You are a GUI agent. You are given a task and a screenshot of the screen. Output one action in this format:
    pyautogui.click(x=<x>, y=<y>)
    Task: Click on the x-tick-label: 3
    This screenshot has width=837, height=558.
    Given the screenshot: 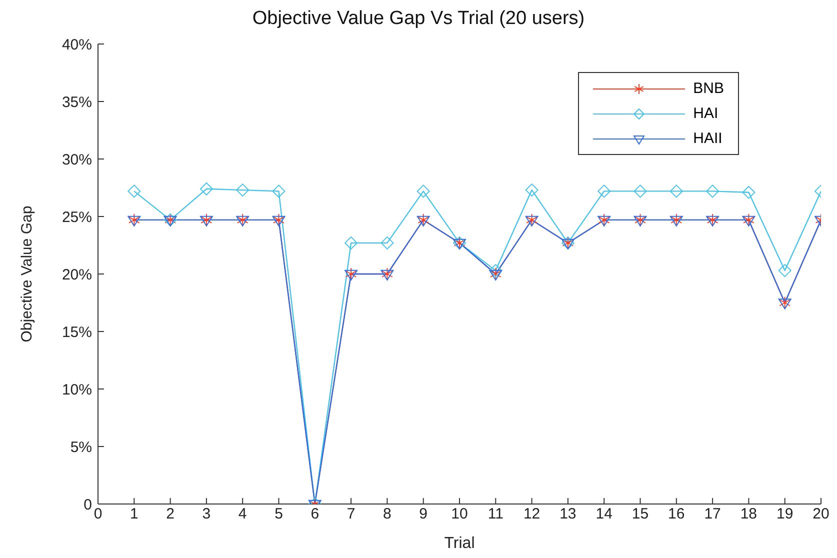 What is the action you would take?
    pyautogui.click(x=206, y=514)
    